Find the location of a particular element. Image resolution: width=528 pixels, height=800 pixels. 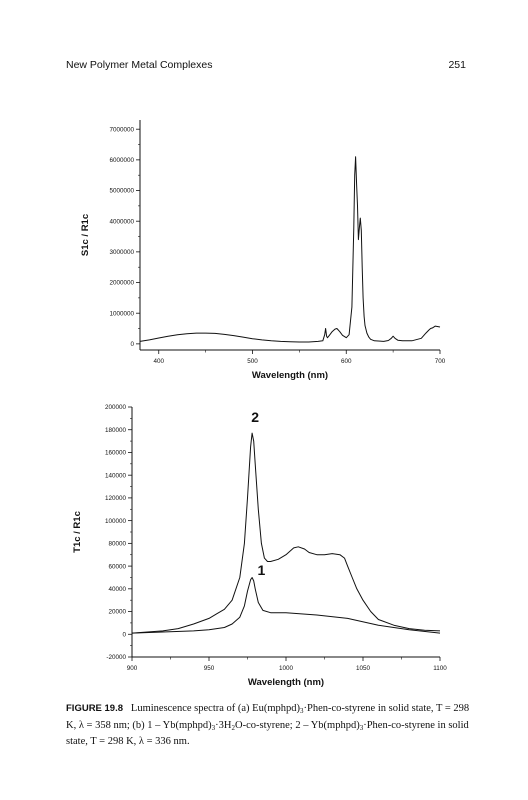

y-axis-title: T1c / R1c is located at coordinates (77, 532).